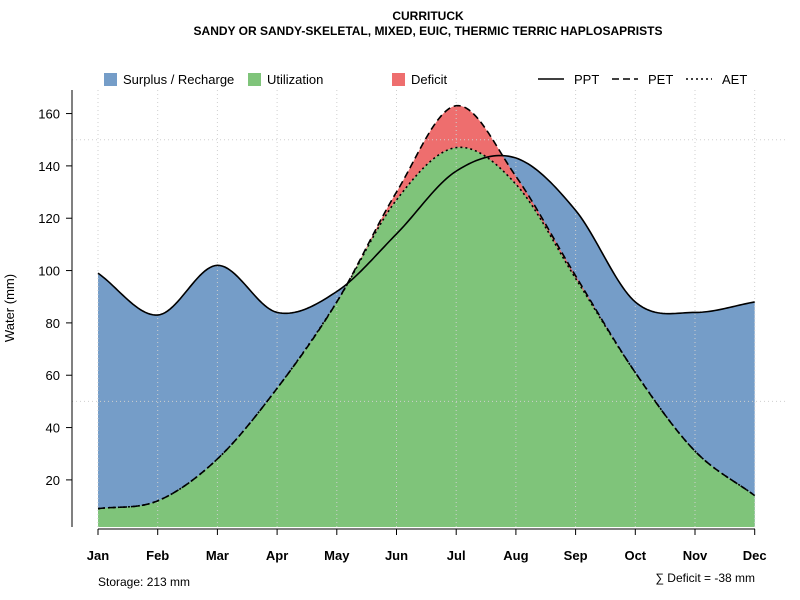 The width and height of the screenshot is (800, 600). What do you see at coordinates (576, 555) in the screenshot?
I see `x-tick-label: Sep` at bounding box center [576, 555].